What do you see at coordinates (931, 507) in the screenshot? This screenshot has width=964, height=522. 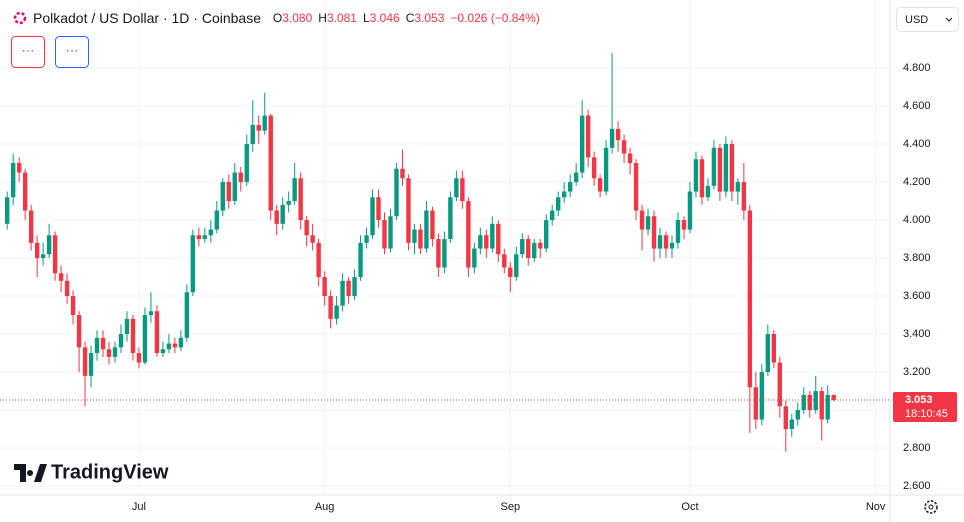 I see `settings-button` at bounding box center [931, 507].